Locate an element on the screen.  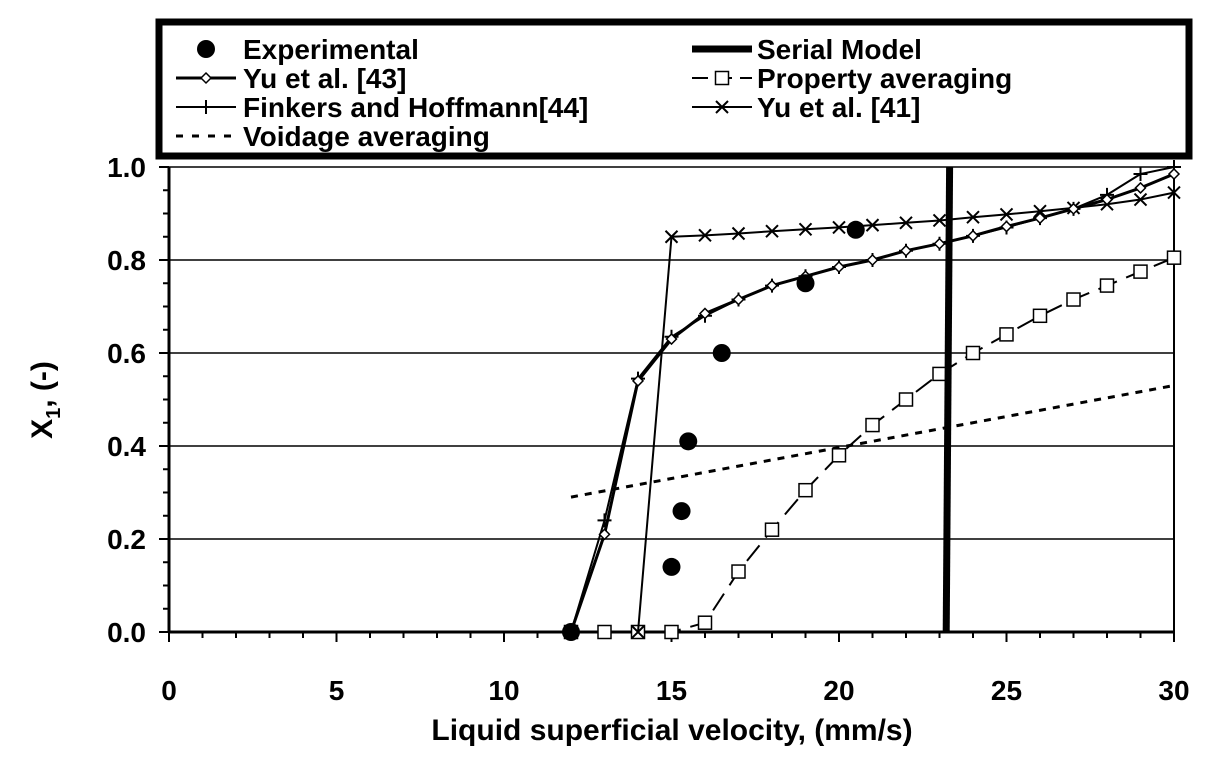
legend-label-voidage-averaging: Voidage averaging is located at coordinates (366, 136).